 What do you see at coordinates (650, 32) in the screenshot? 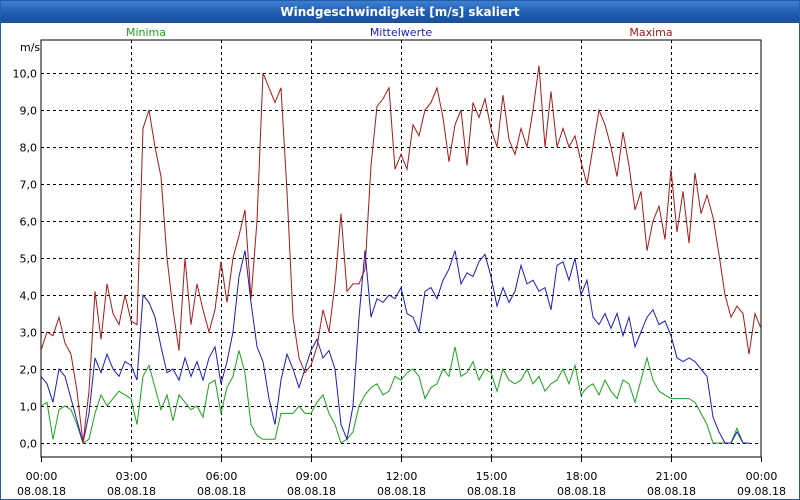
I see `legend-maxima: Maxima` at bounding box center [650, 32].